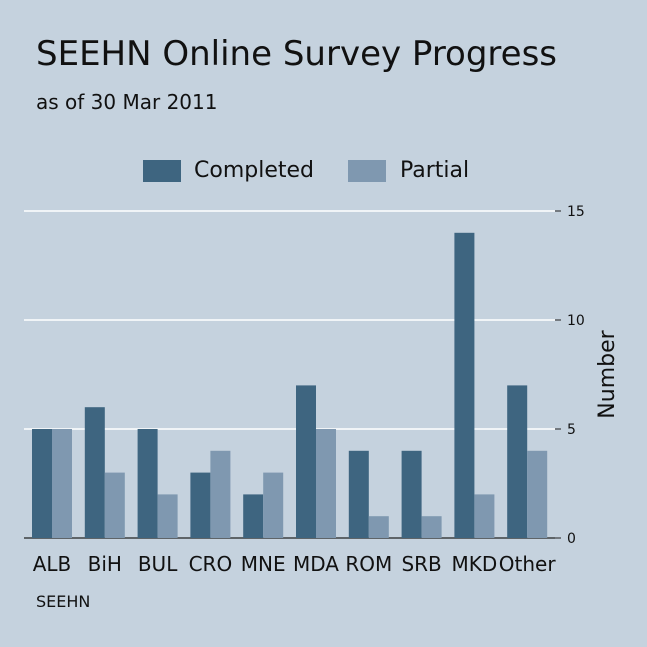 This screenshot has width=647, height=647. What do you see at coordinates (105, 564) in the screenshot?
I see `x-tick-label: BiH` at bounding box center [105, 564].